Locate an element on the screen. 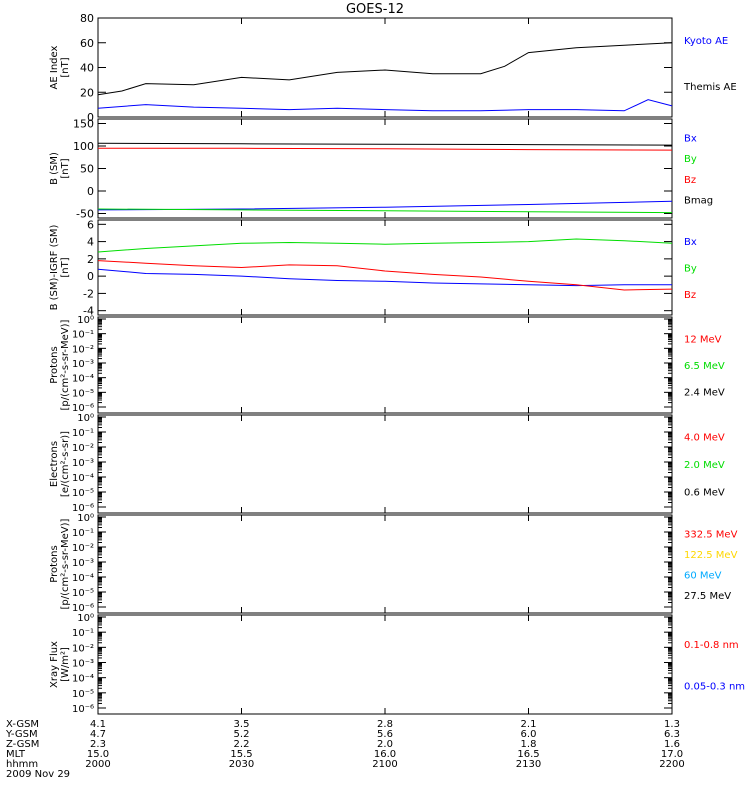 The width and height of the screenshot is (750, 800). x-axis-value: 2200 is located at coordinates (671, 764).